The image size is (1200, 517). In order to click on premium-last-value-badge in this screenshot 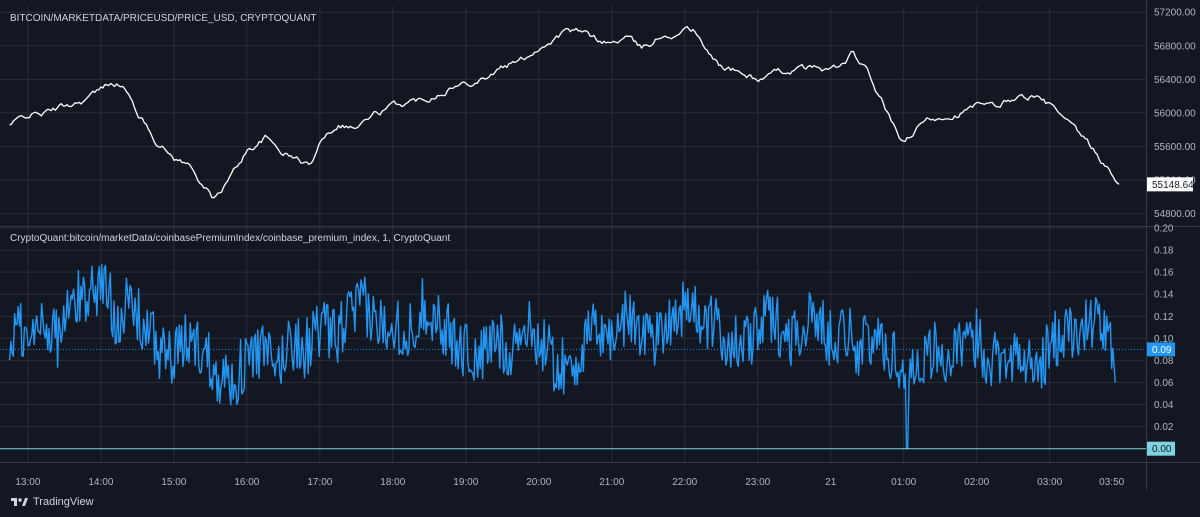, I will do `click(1161, 349)`.